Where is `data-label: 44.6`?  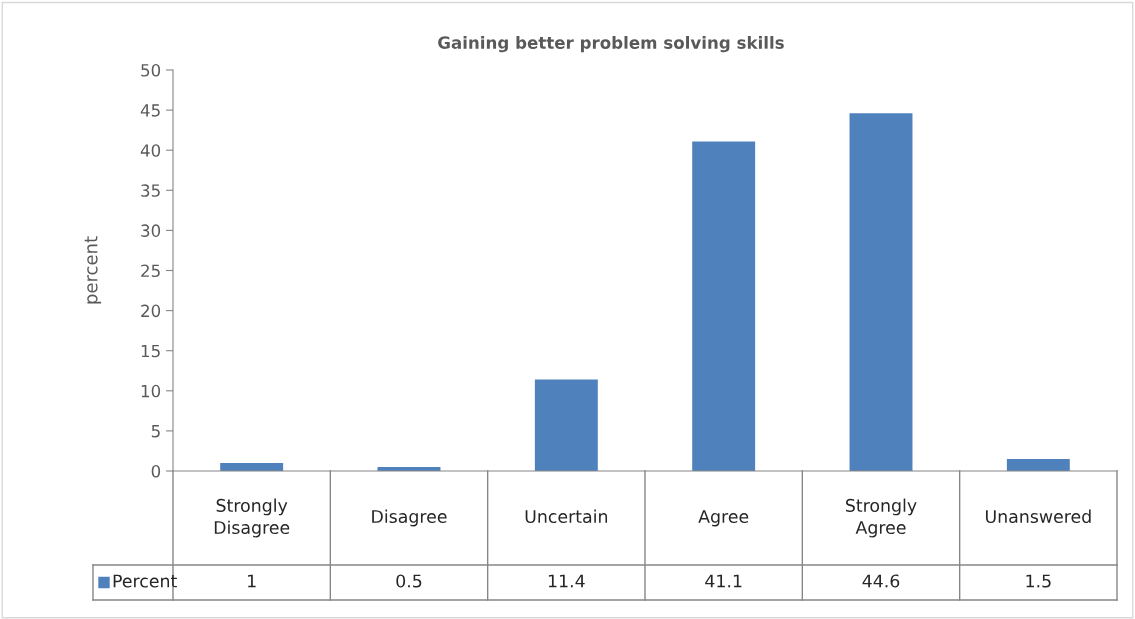
data-label: 44.6 is located at coordinates (881, 581).